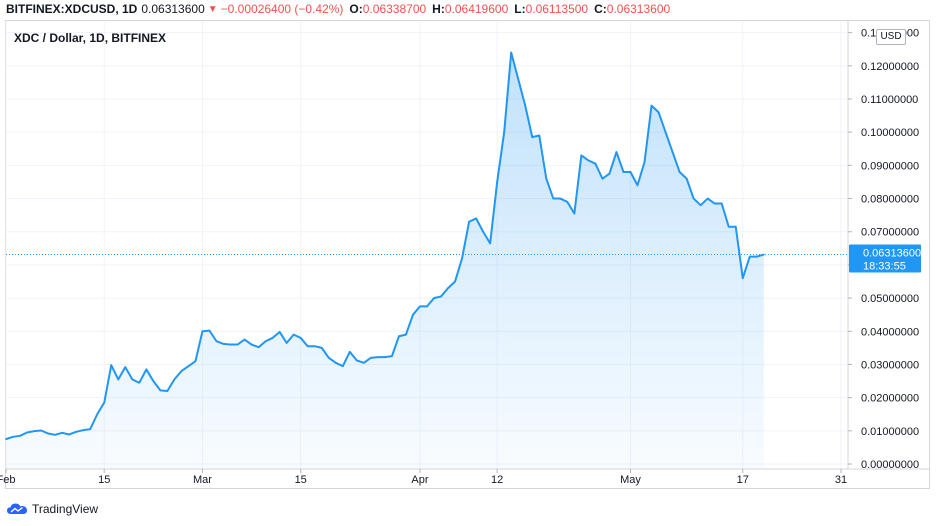  I want to click on x-tick-label: Feb, so click(7, 480).